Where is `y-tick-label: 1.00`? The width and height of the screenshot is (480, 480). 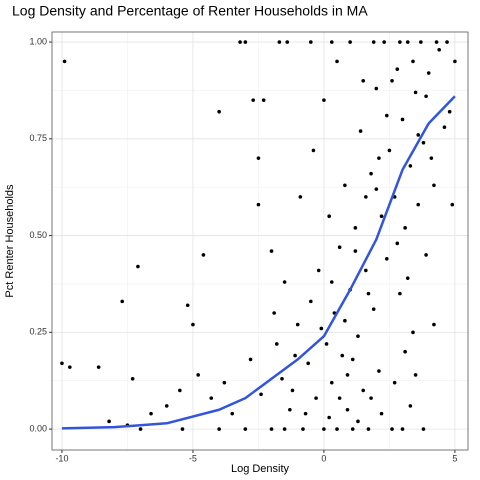 y-tick-label: 1.00 is located at coordinates (38, 41).